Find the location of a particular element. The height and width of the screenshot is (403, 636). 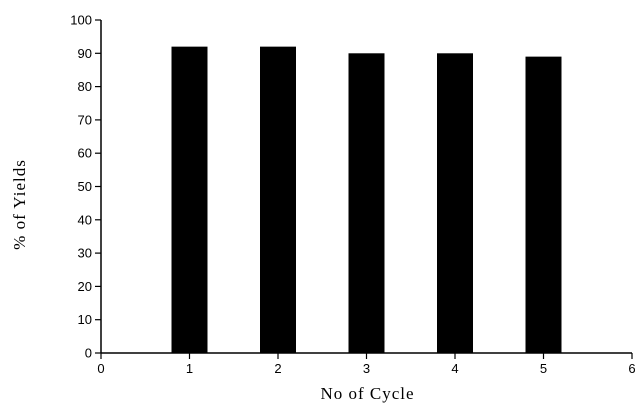

x-tick-label: 4 is located at coordinates (454, 368).